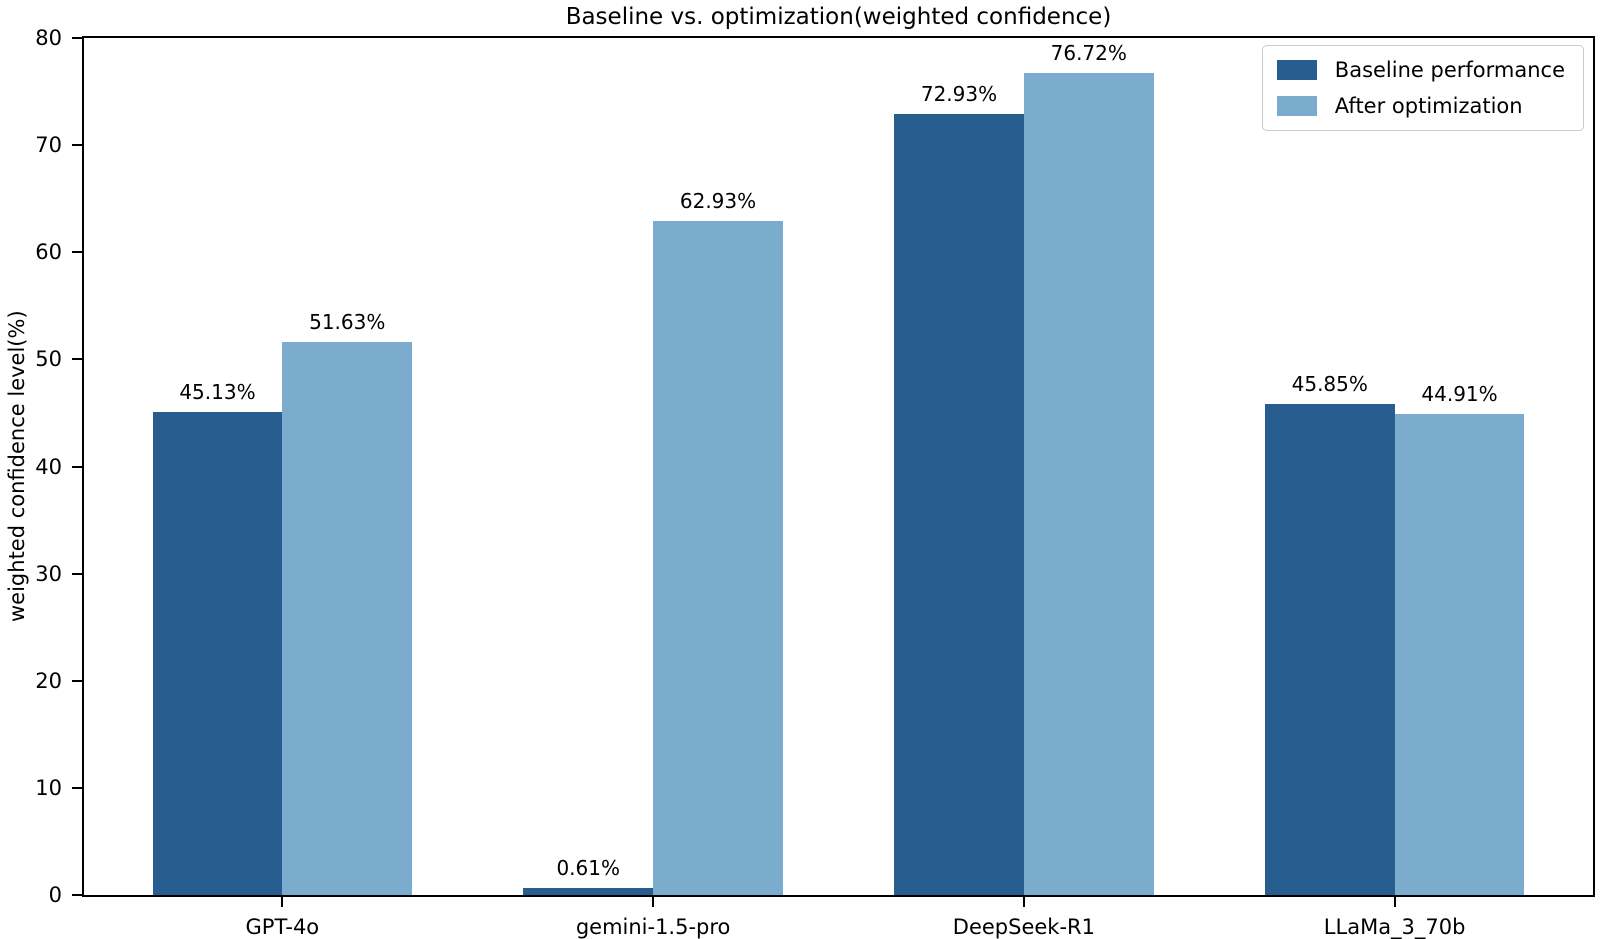 This screenshot has width=1600, height=939. I want to click on y-tick-label: 40, so click(48, 466).